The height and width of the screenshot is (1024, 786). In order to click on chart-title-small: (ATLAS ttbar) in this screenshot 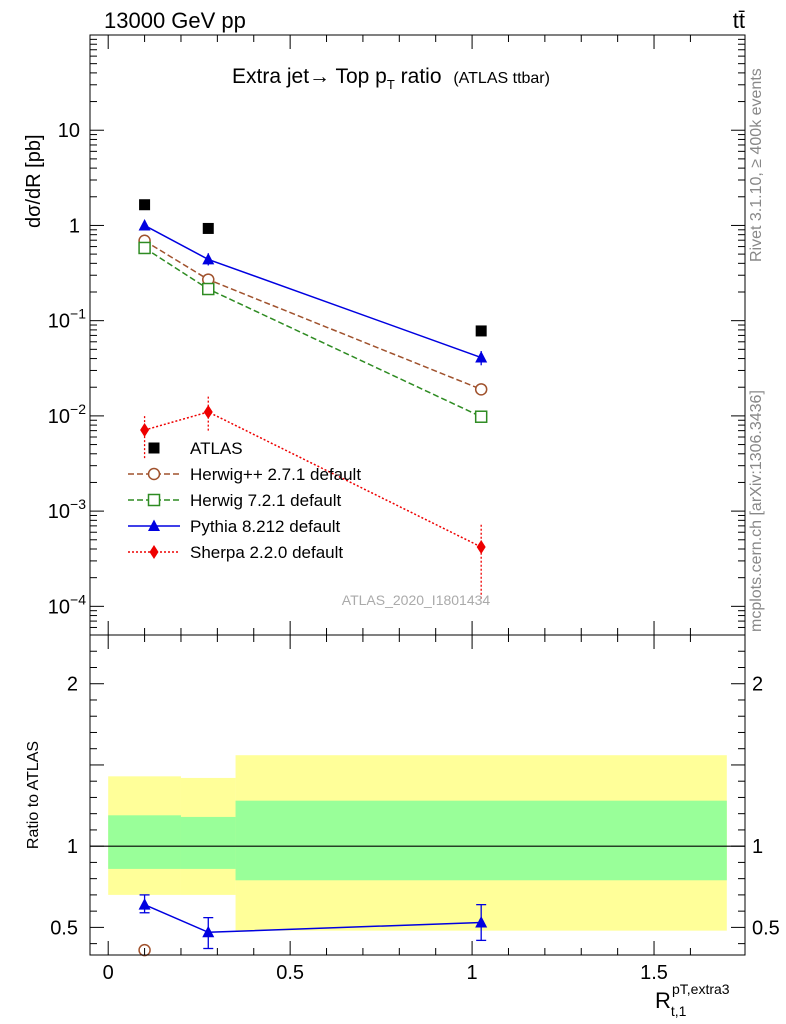, I will do `click(501, 78)`.